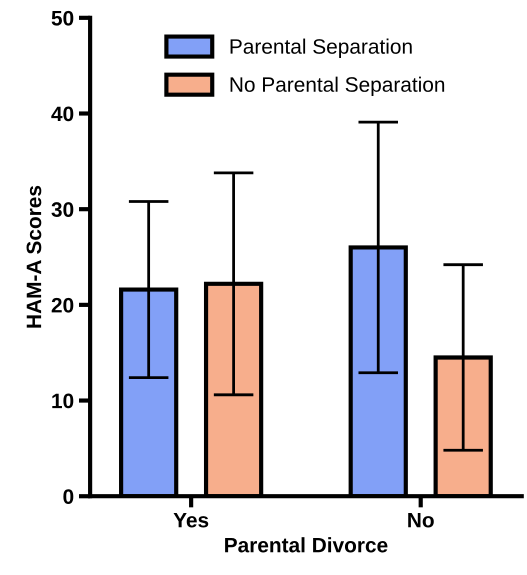  I want to click on x-axis-title: Parental Divorce, so click(306, 544).